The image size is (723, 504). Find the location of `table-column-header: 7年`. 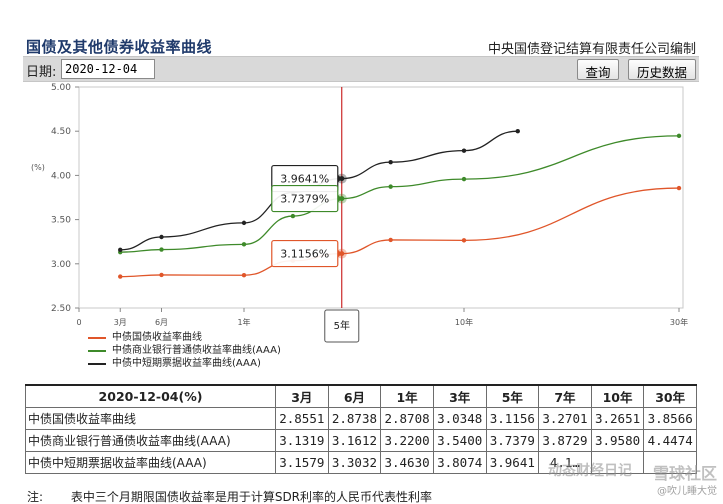

table-column-header: 7年 is located at coordinates (565, 396).